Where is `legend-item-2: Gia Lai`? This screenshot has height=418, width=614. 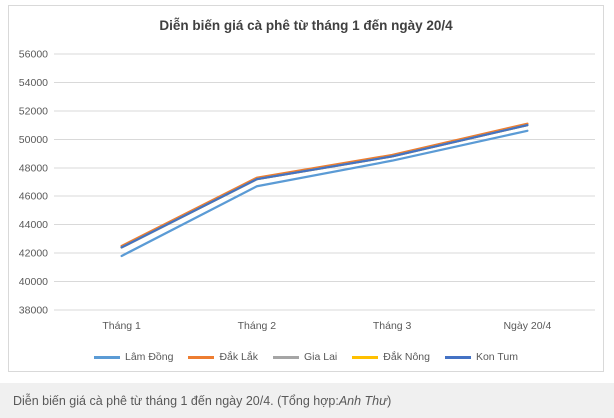
legend-item-2: Gia Lai is located at coordinates (305, 357).